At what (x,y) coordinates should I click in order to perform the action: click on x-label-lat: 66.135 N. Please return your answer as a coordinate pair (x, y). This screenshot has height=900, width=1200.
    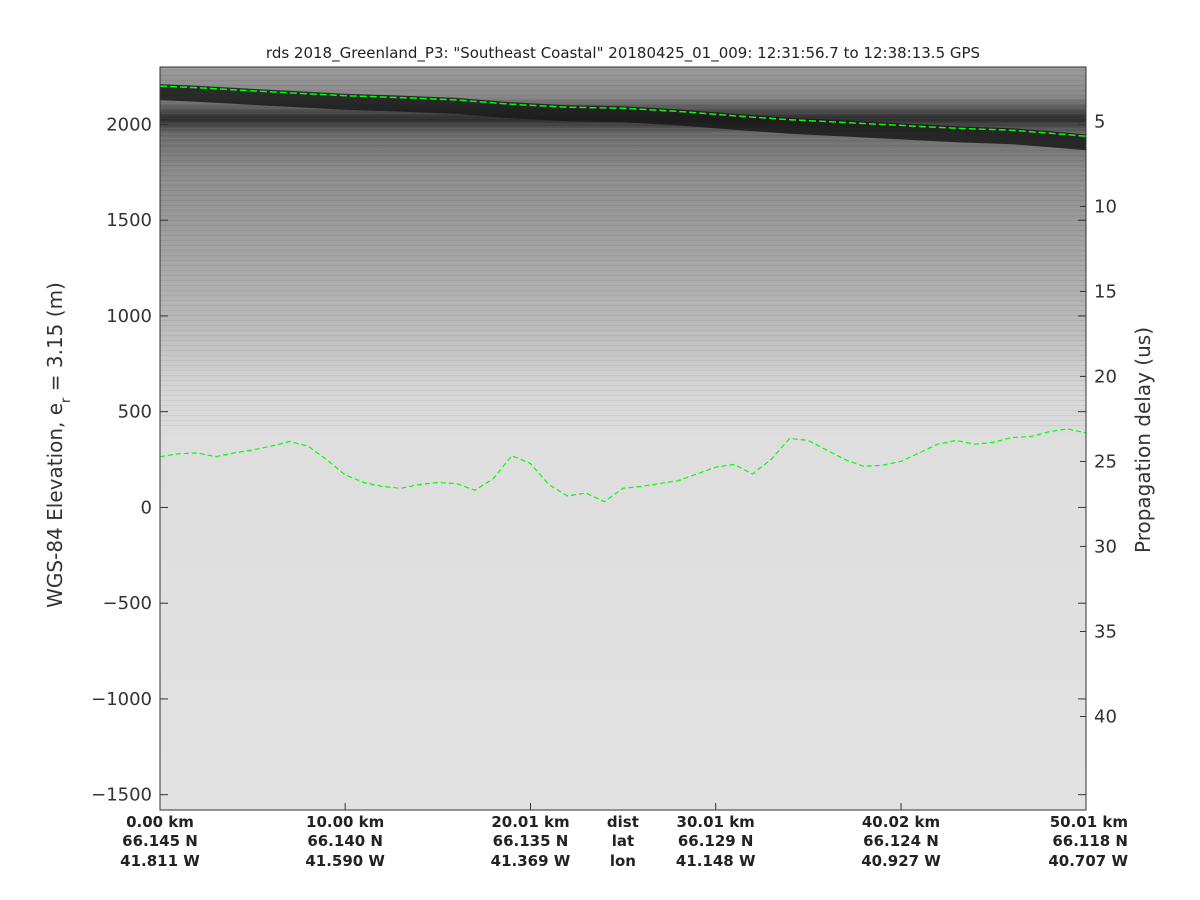
    Looking at the image, I should click on (531, 841).